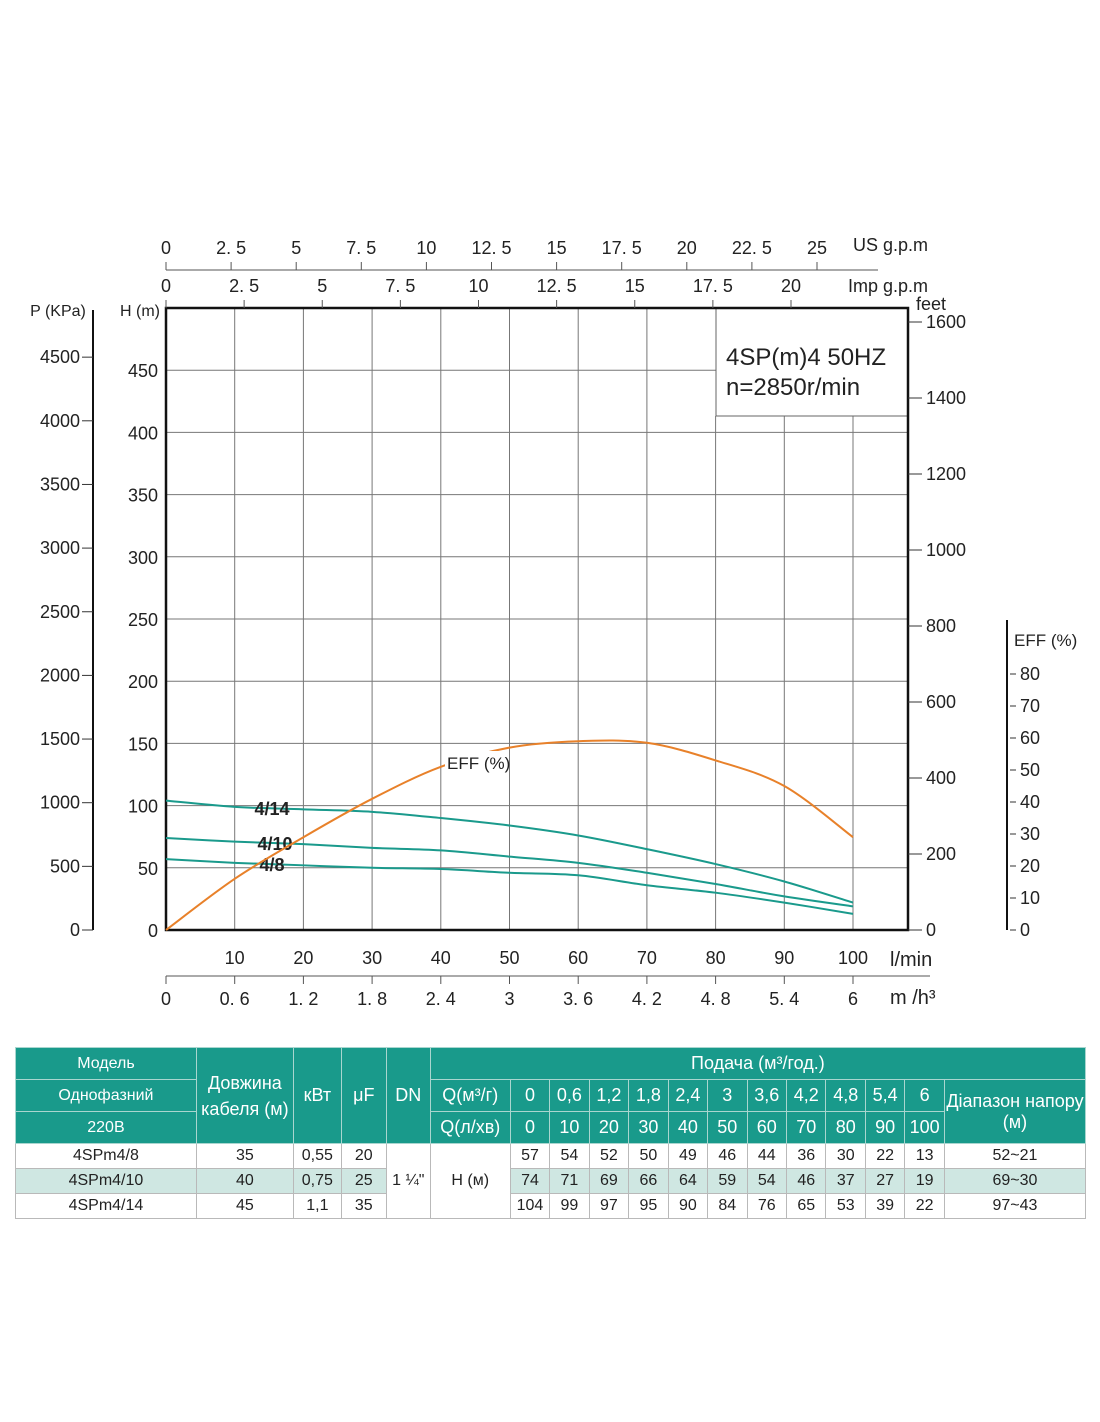 The width and height of the screenshot is (1100, 1422). What do you see at coordinates (509, 958) in the screenshot?
I see `lmin-tick-label: 50` at bounding box center [509, 958].